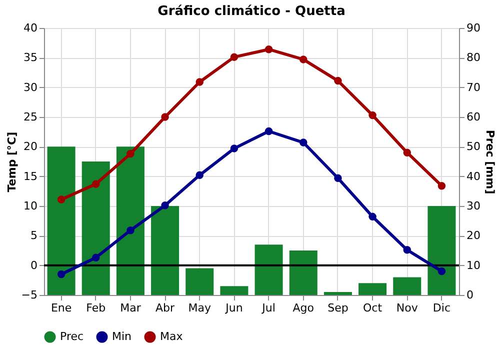 This screenshot has height=350, width=500. Describe the element at coordinates (11, 162) in the screenshot. I see `y-axis-title: Temp [°C]` at that location.